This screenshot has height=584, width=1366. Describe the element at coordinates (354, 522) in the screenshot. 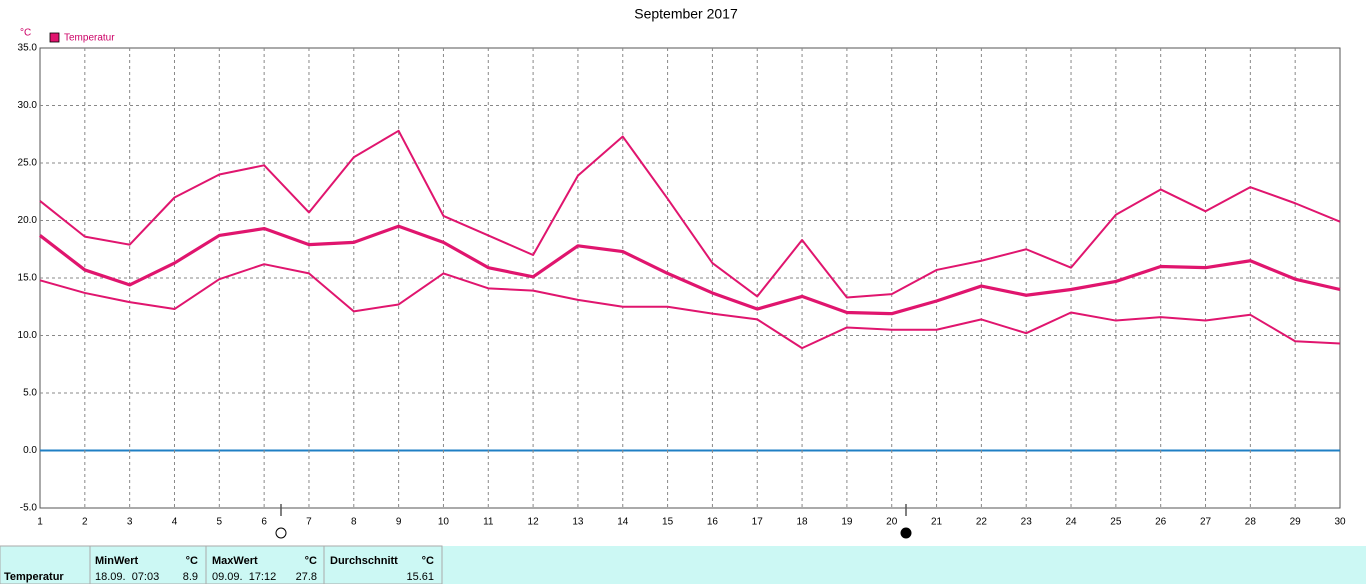

I see `x-tick-label: 8` at that location.